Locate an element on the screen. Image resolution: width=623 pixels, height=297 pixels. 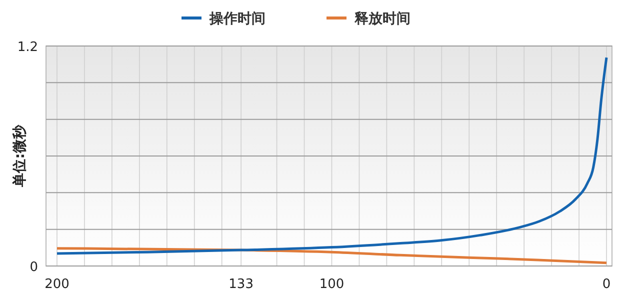
x-tick-label: 133 is located at coordinates (241, 284).